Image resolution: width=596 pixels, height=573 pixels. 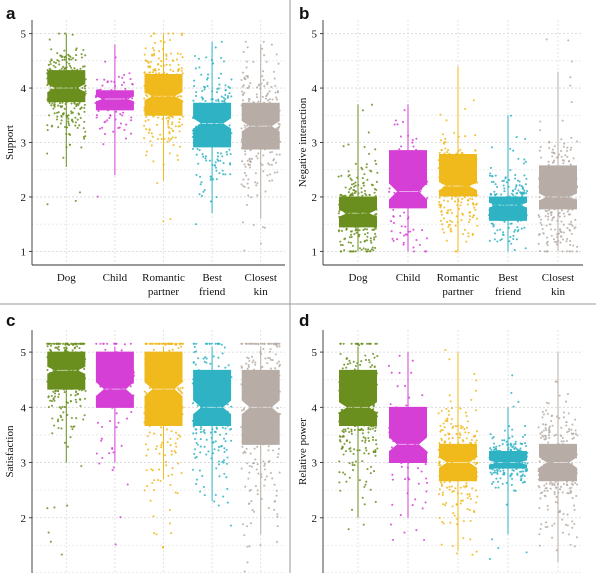 What do you see at coordinates (114, 100) in the screenshot?
I see `notched-box` at bounding box center [114, 100].